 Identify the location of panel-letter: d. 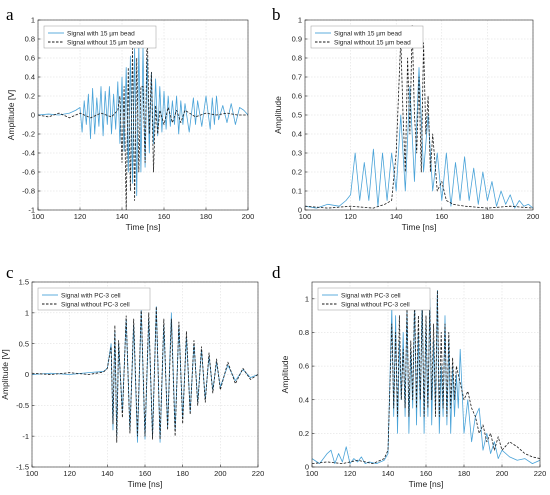
(276, 272).